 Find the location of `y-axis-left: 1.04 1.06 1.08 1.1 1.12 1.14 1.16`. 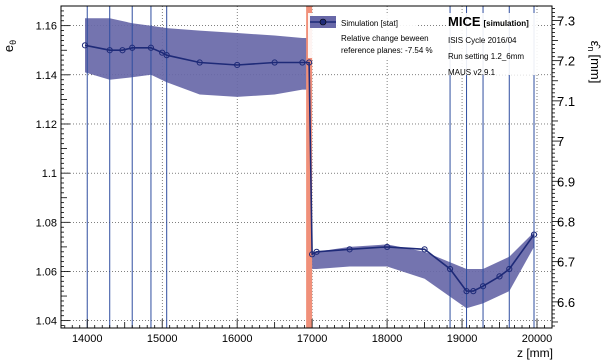

y-axis-left: 1.04 1.06 1.08 1.1 1.12 1.14 1.16 is located at coordinates (53, 169).